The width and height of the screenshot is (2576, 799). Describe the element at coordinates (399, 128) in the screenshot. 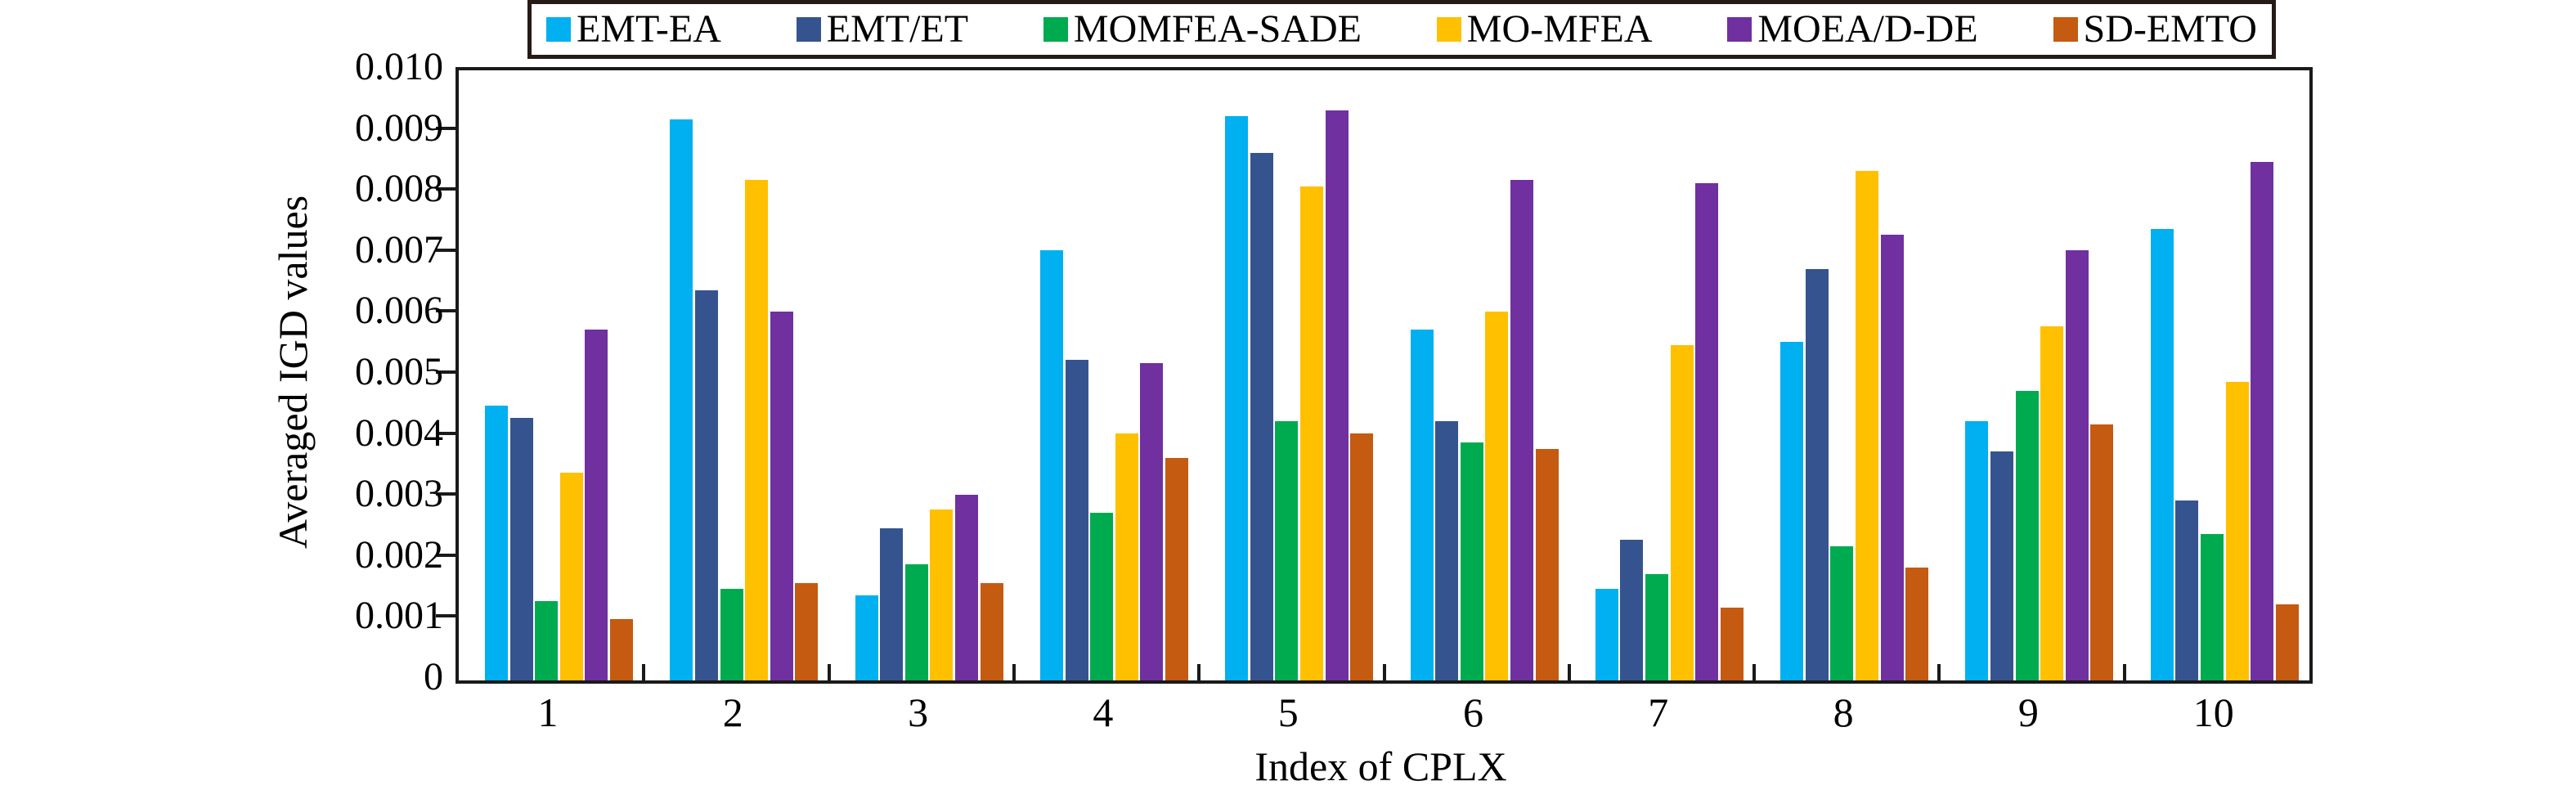

I see `y-tick-label-0.009: 0.009` at that location.